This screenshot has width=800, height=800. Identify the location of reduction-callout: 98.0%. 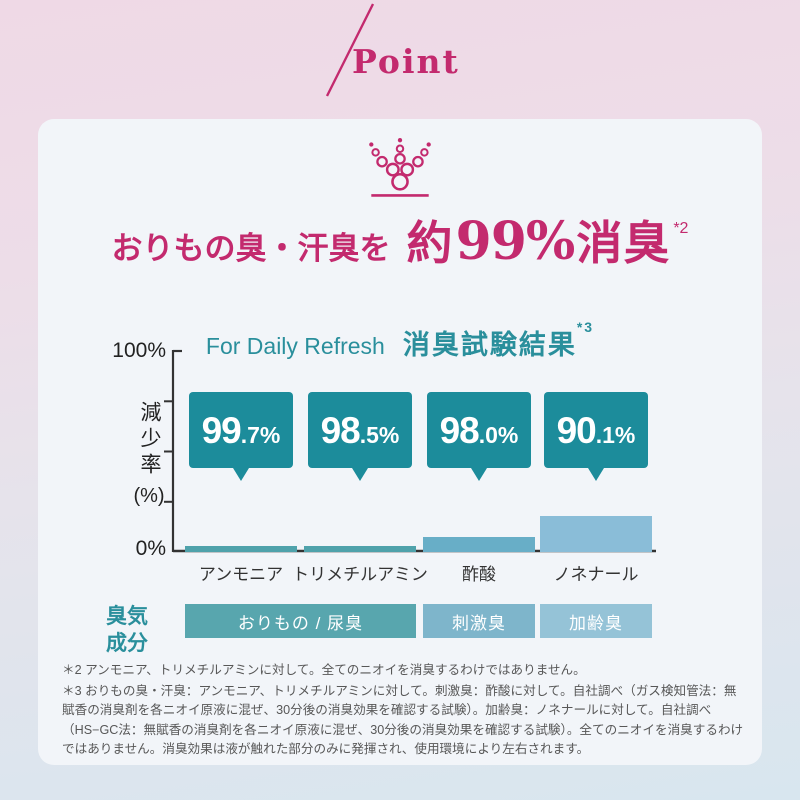
(479, 430).